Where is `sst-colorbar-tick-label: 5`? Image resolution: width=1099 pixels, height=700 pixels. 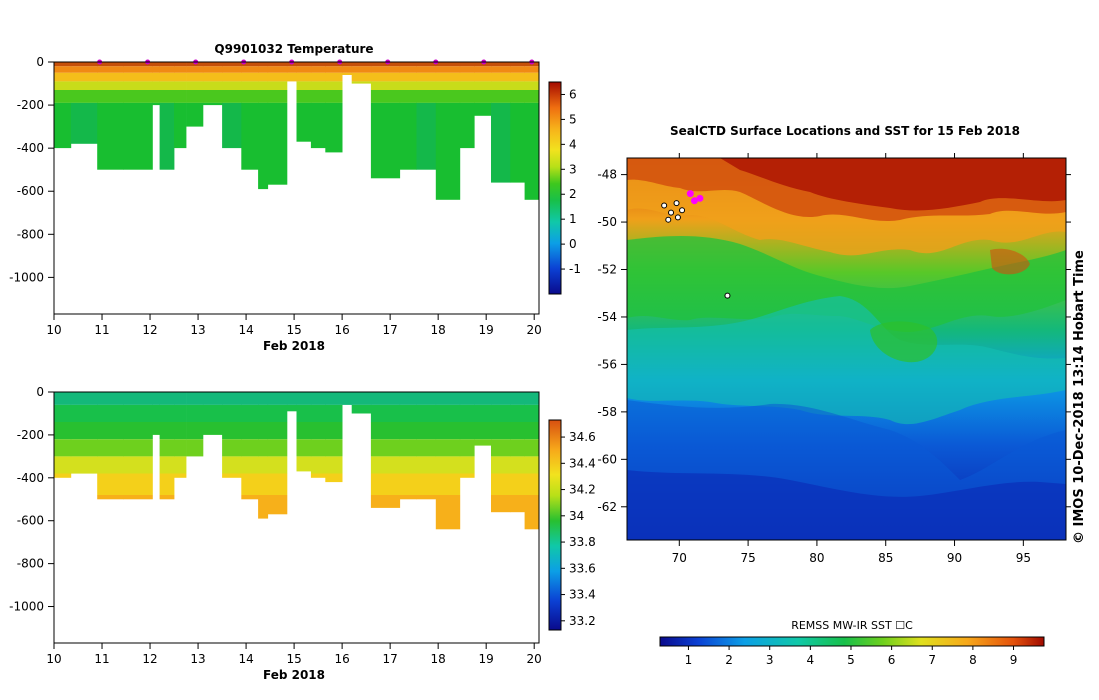
sst-colorbar-tick-label: 5 is located at coordinates (851, 660).